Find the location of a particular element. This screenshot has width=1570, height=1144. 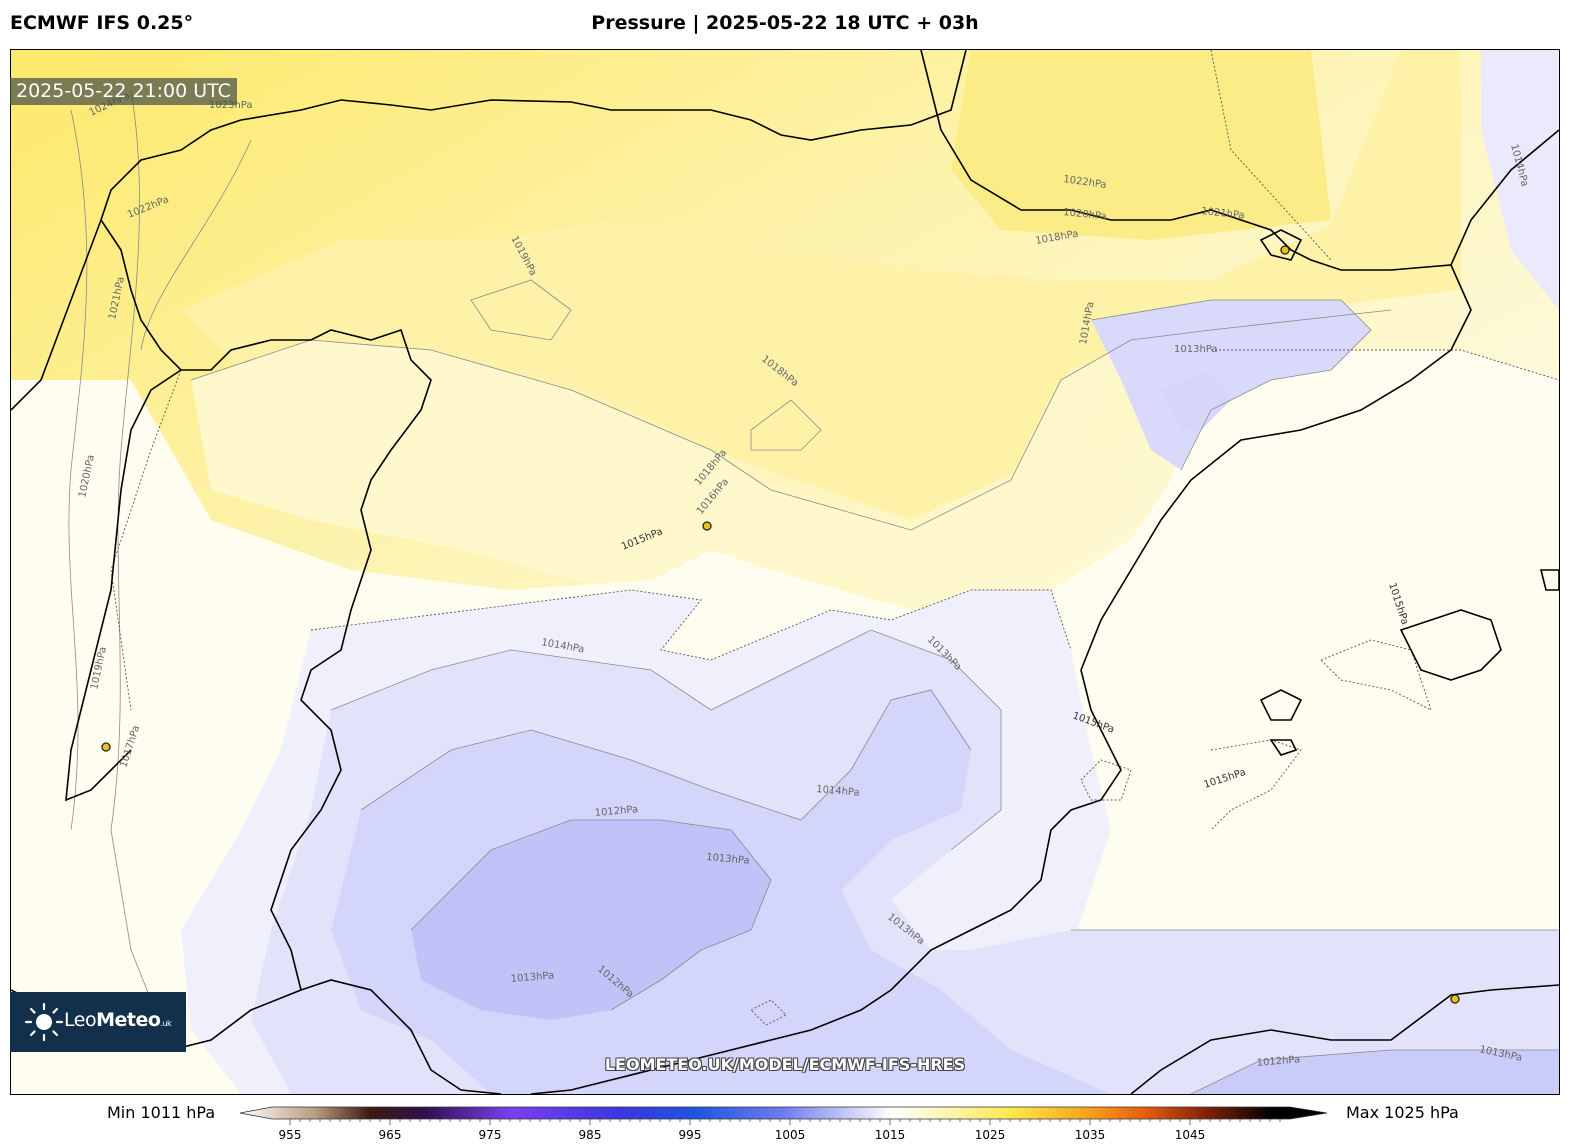

colorbar: 955 965 975 985 995 1005 1015 1025 1035 1045 is located at coordinates (784, 1124).